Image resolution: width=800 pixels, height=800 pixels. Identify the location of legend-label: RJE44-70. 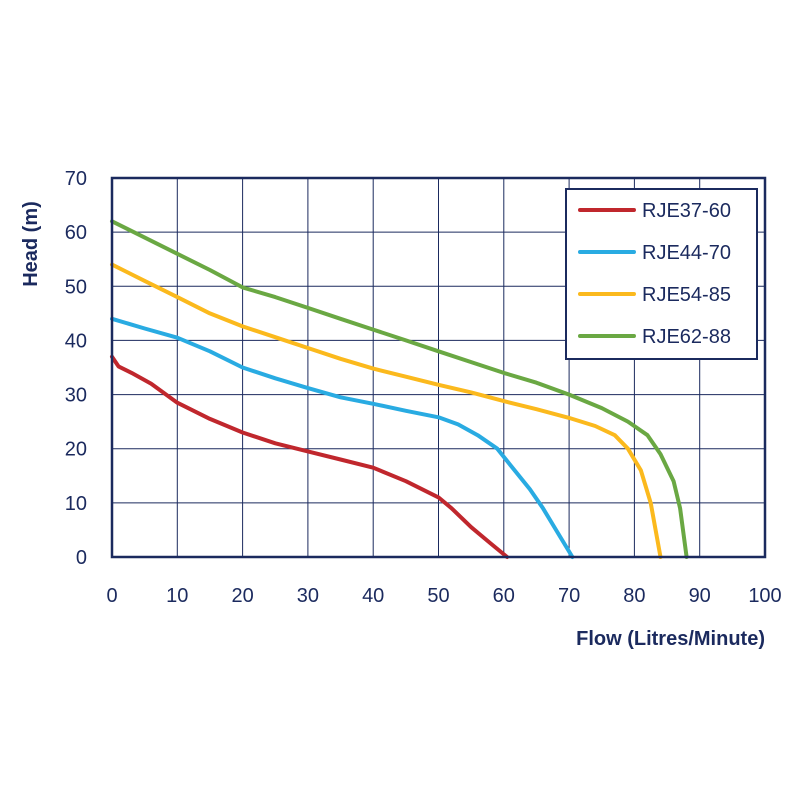
(686, 253).